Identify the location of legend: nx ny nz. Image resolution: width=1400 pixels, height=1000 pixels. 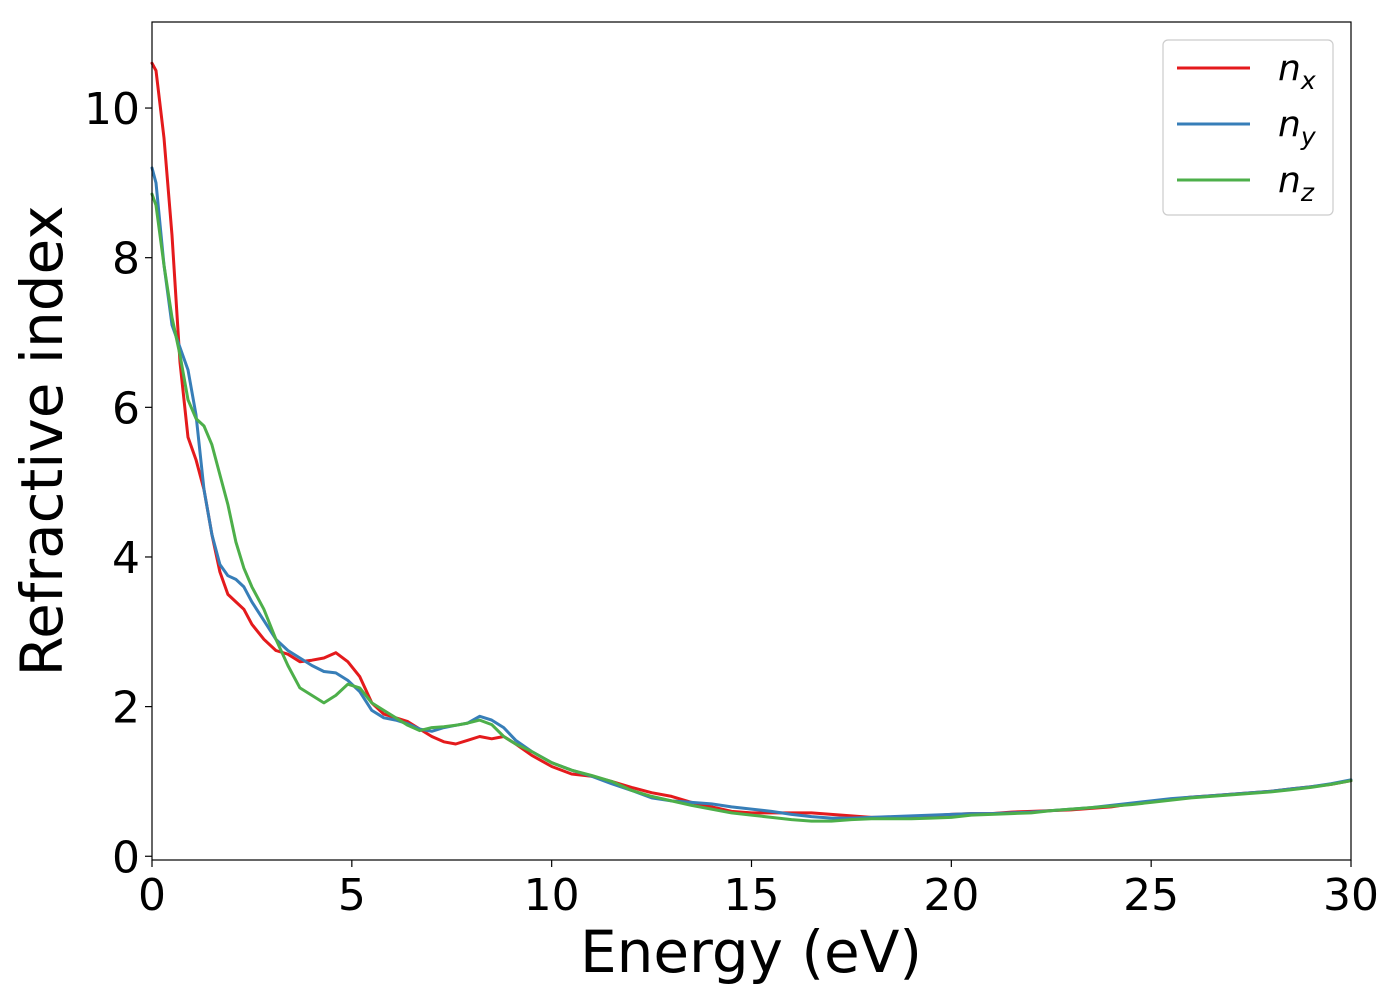
(1248, 127).